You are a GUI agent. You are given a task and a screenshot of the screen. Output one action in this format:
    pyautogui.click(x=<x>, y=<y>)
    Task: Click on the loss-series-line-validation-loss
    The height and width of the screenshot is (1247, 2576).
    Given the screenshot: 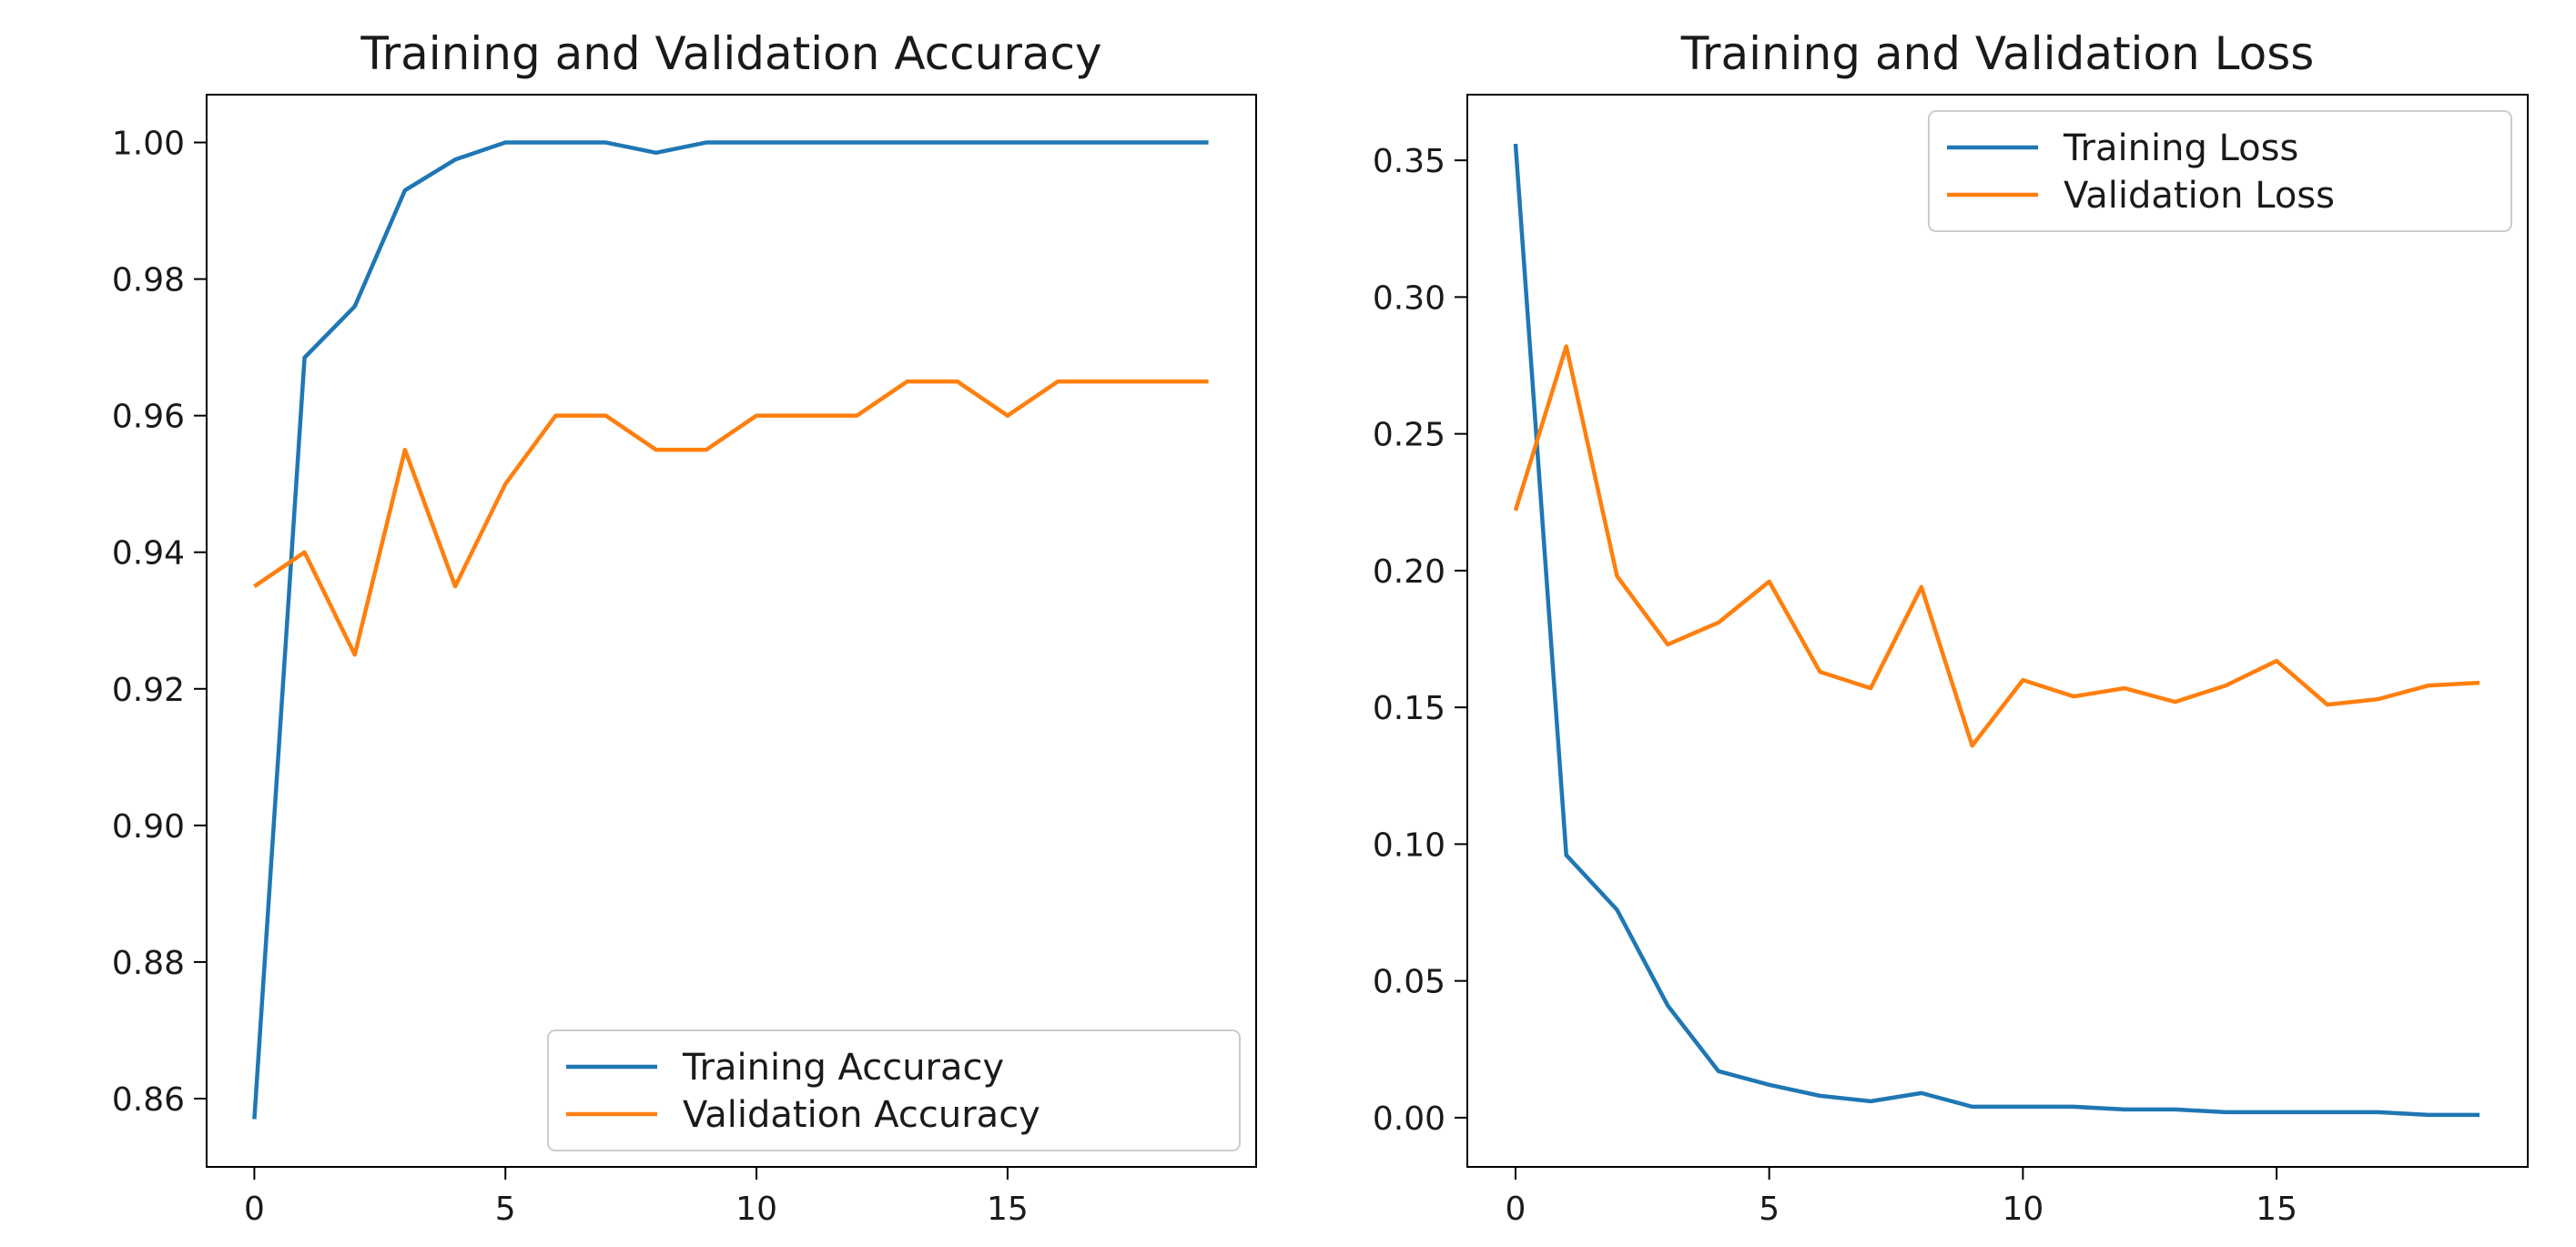 What is the action you would take?
    pyautogui.click(x=1996, y=546)
    